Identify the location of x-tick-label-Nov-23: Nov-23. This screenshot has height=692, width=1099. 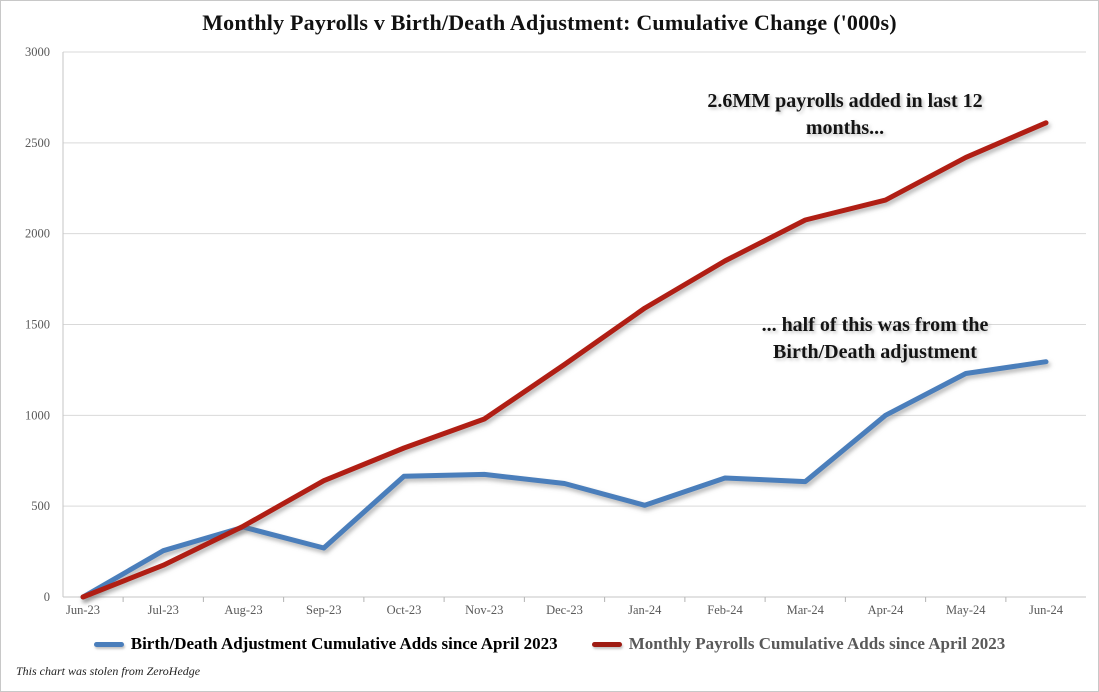
(484, 610).